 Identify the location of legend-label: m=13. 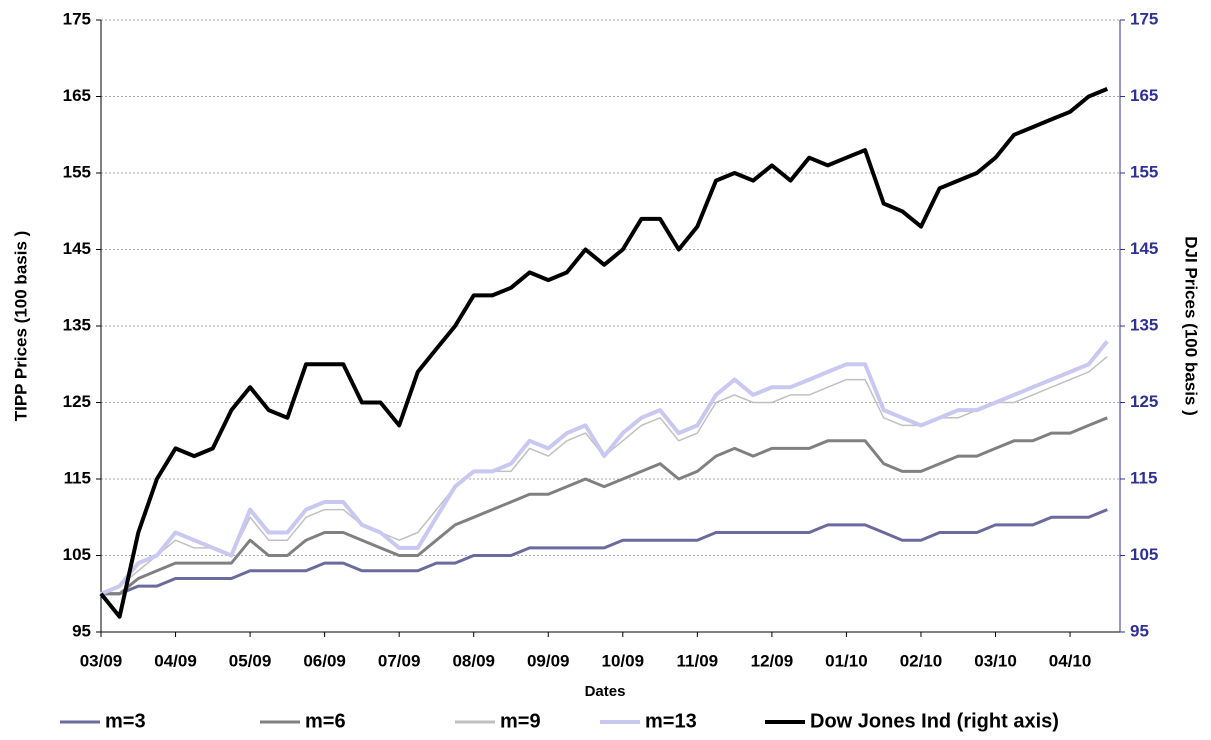
(671, 721).